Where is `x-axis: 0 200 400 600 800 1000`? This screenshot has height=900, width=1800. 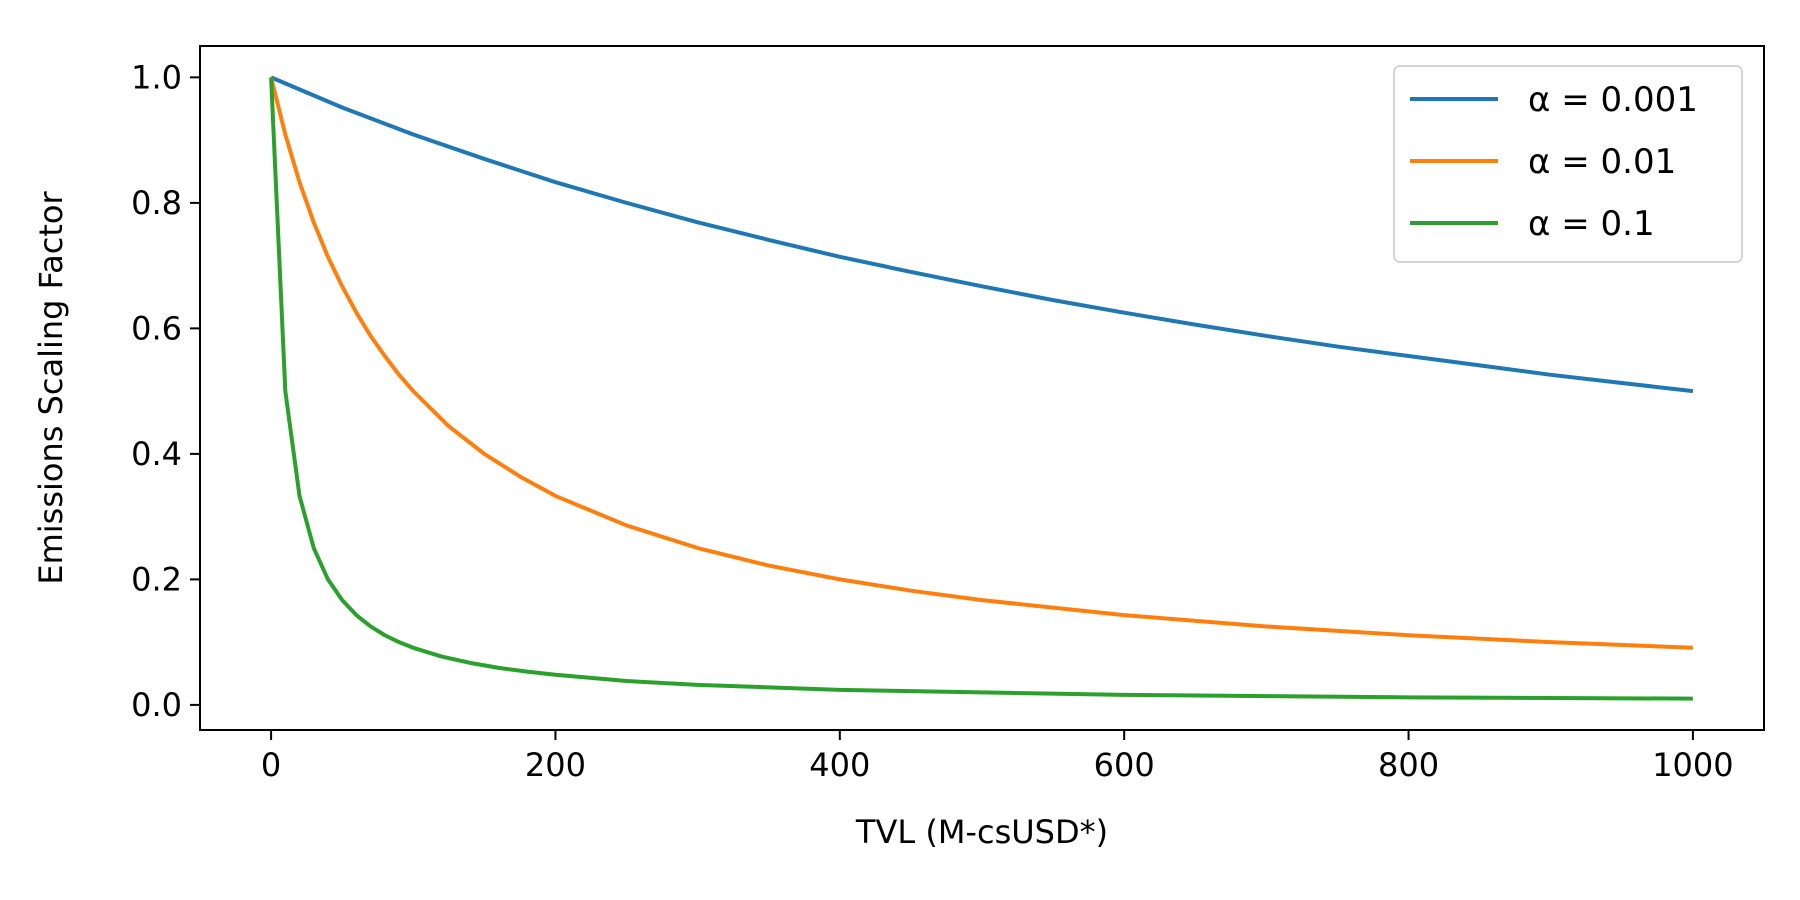
x-axis: 0 200 400 600 800 1000 is located at coordinates (997, 757).